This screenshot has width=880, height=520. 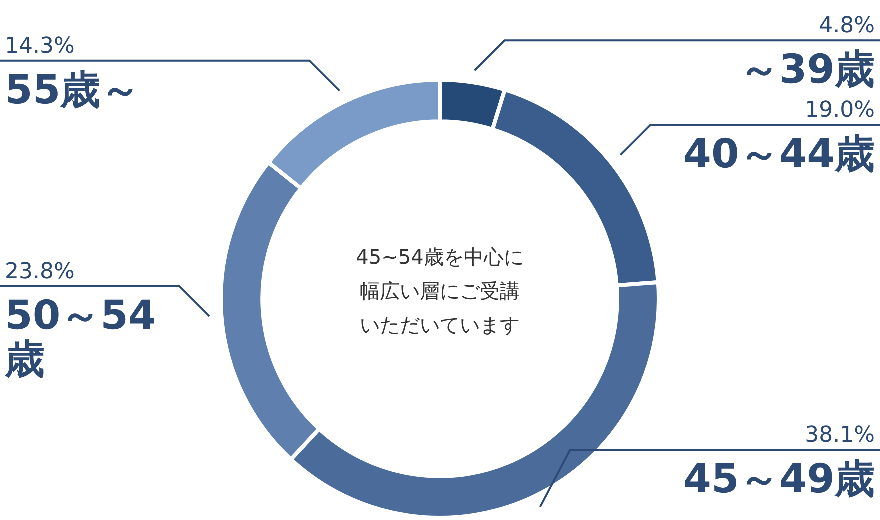 I want to click on text: 45~54歳を中心に, so click(x=440, y=257).